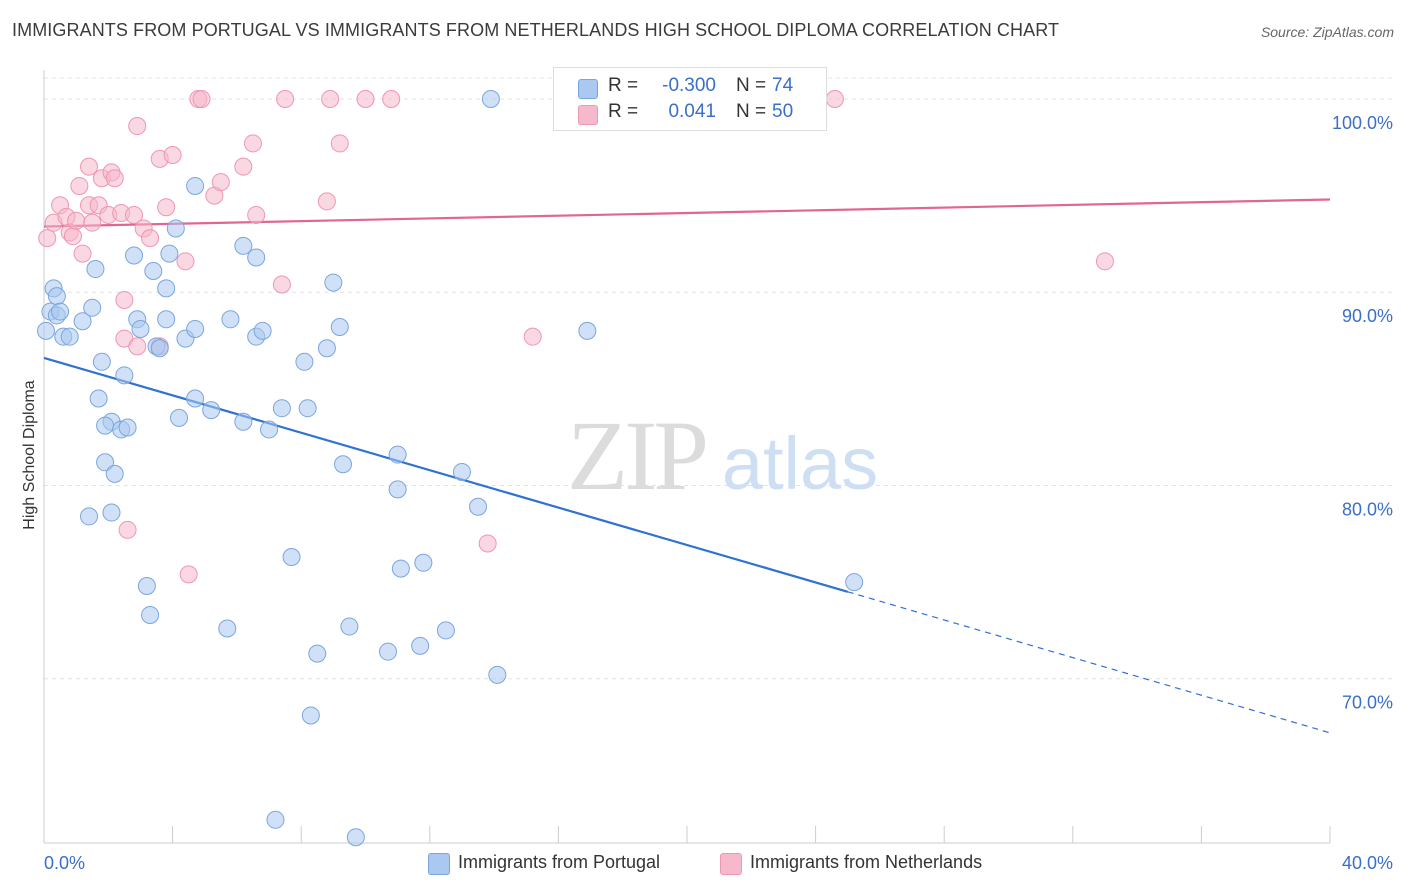  What do you see at coordinates (1367, 316) in the screenshot?
I see `y-tick-label: 90.0%` at bounding box center [1367, 316].